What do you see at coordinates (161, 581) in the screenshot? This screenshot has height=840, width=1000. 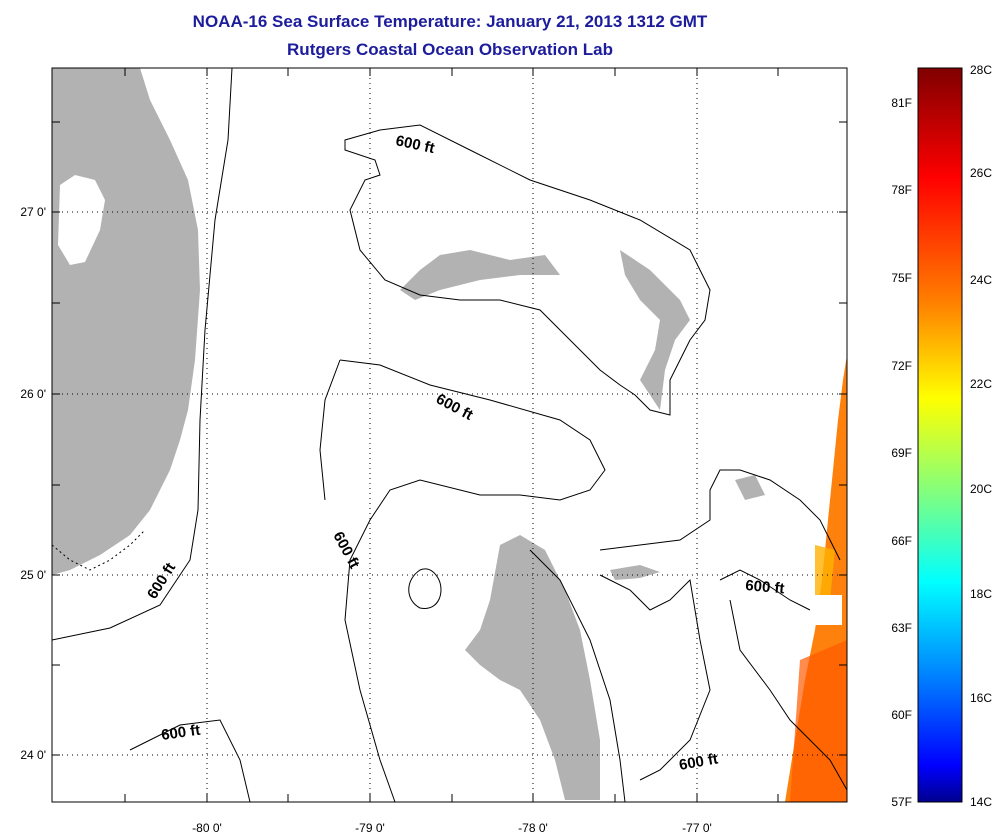 I see `contour-label-4: 600 ft` at bounding box center [161, 581].